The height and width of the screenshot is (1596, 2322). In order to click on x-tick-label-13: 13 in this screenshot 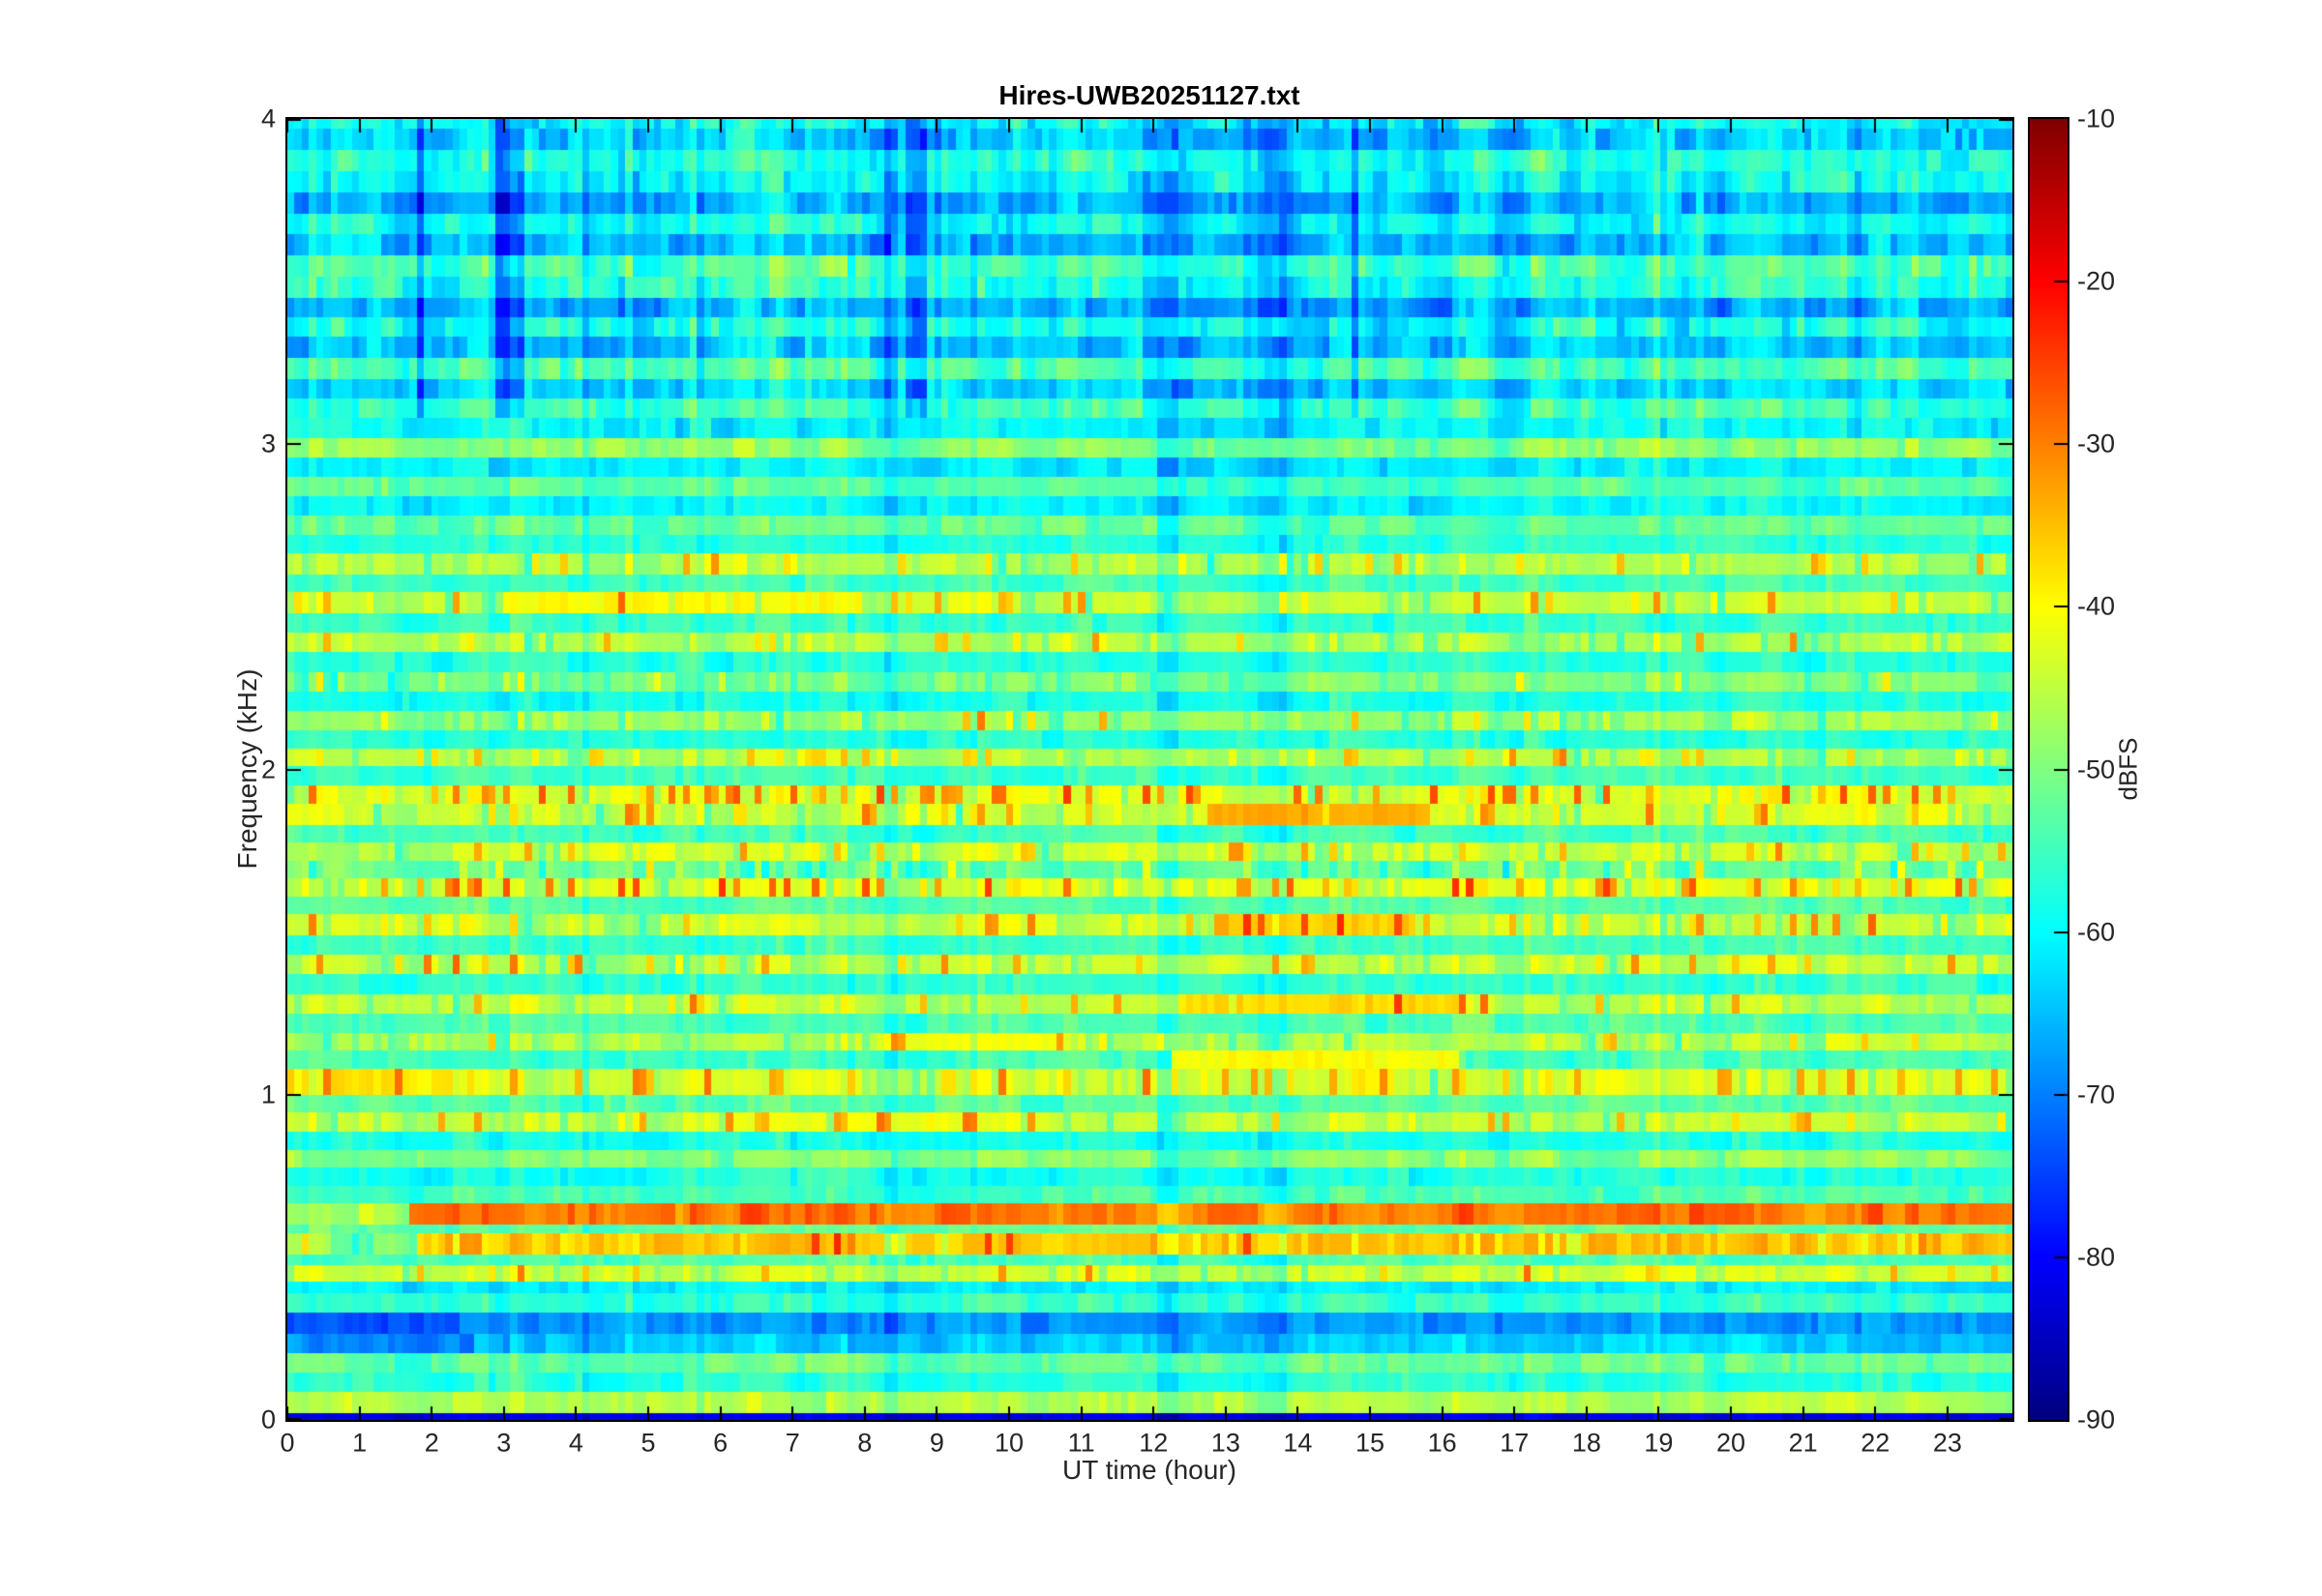, I will do `click(1225, 1443)`.